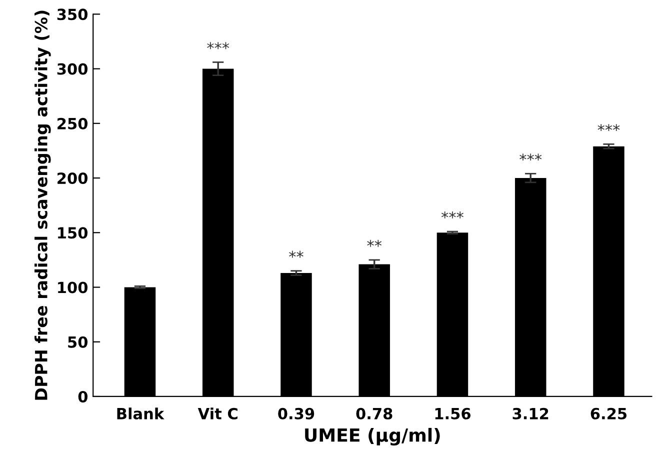 This screenshot has width=665, height=472. Describe the element at coordinates (608, 414) in the screenshot. I see `x-tick-label: 6.25` at that location.